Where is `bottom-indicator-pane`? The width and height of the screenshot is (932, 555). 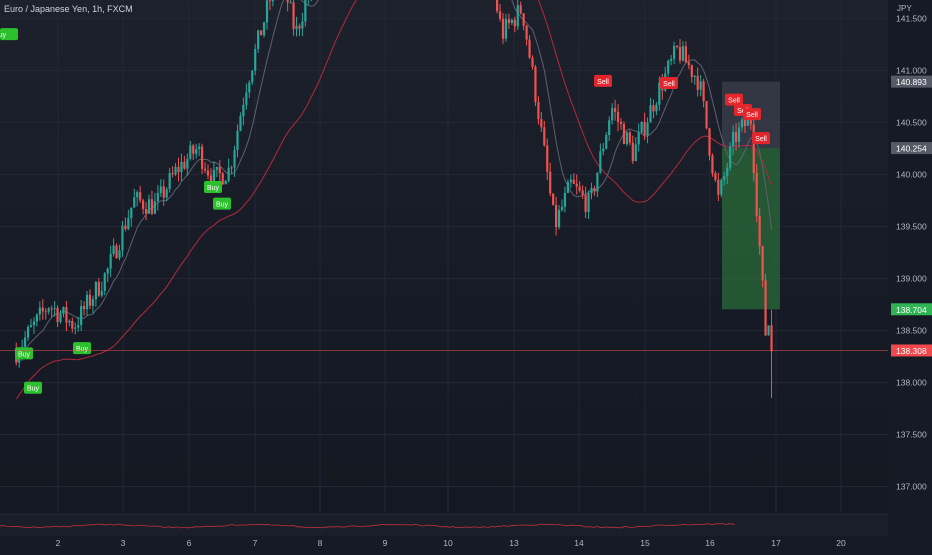 bottom-indicator-pane is located at coordinates (444, 524).